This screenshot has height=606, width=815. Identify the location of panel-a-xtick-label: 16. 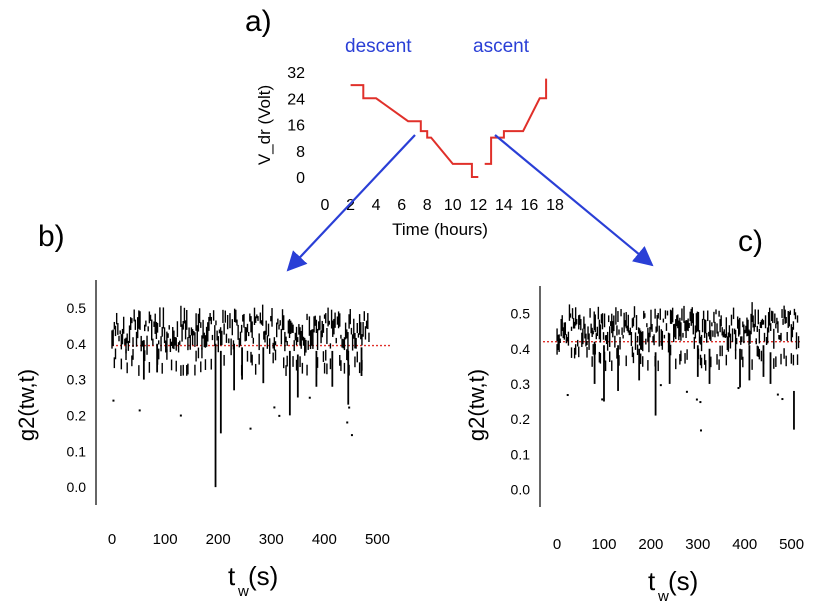
(530, 205).